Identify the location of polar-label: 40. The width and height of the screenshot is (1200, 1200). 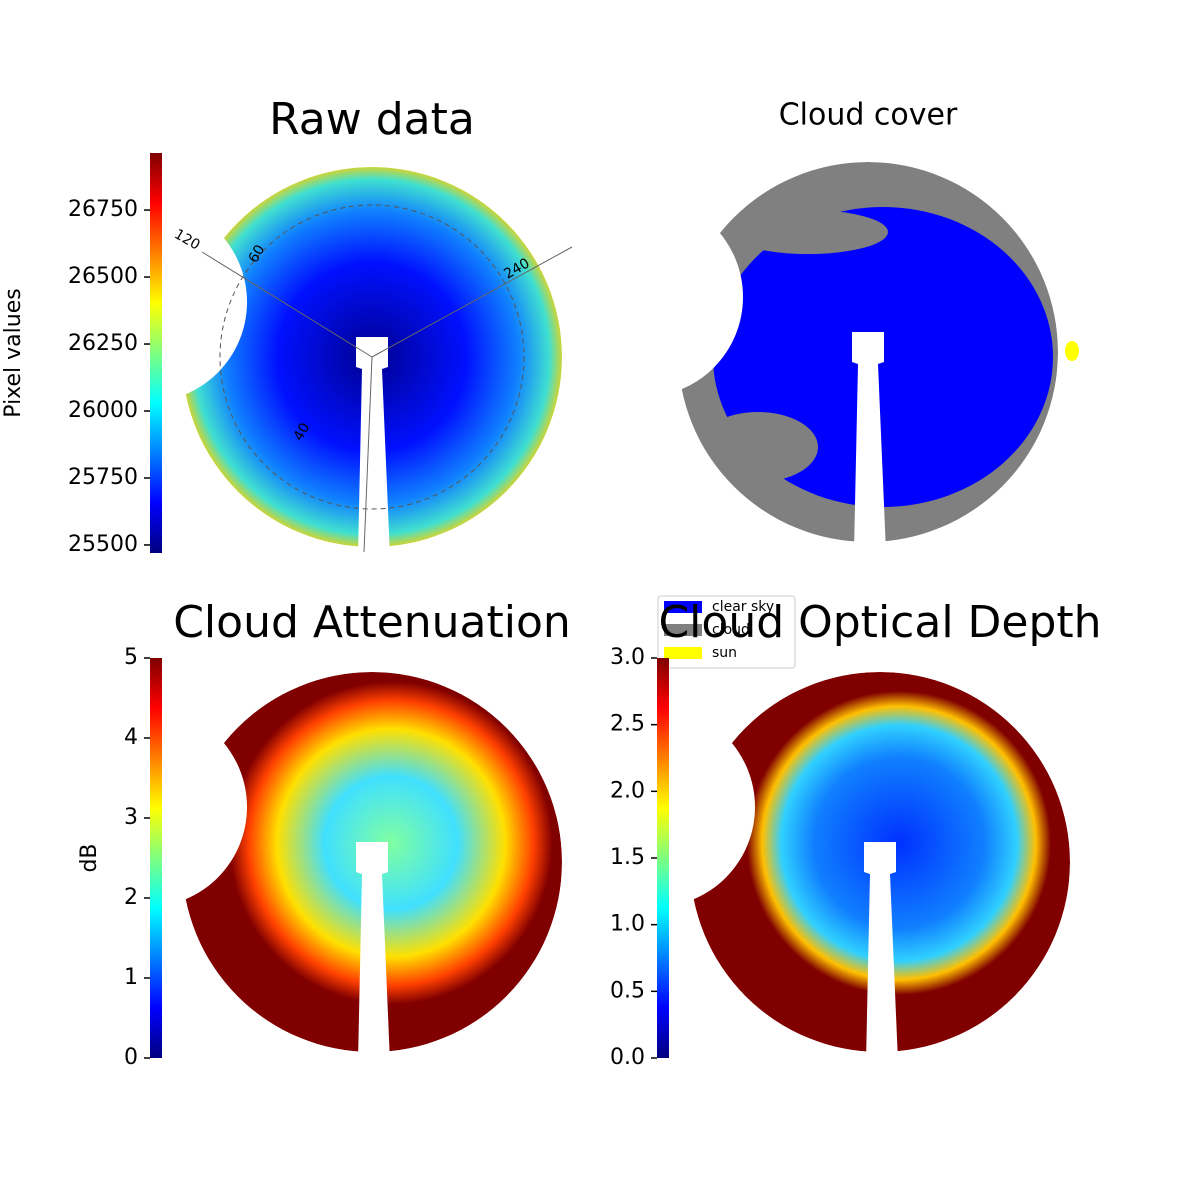
(302, 431).